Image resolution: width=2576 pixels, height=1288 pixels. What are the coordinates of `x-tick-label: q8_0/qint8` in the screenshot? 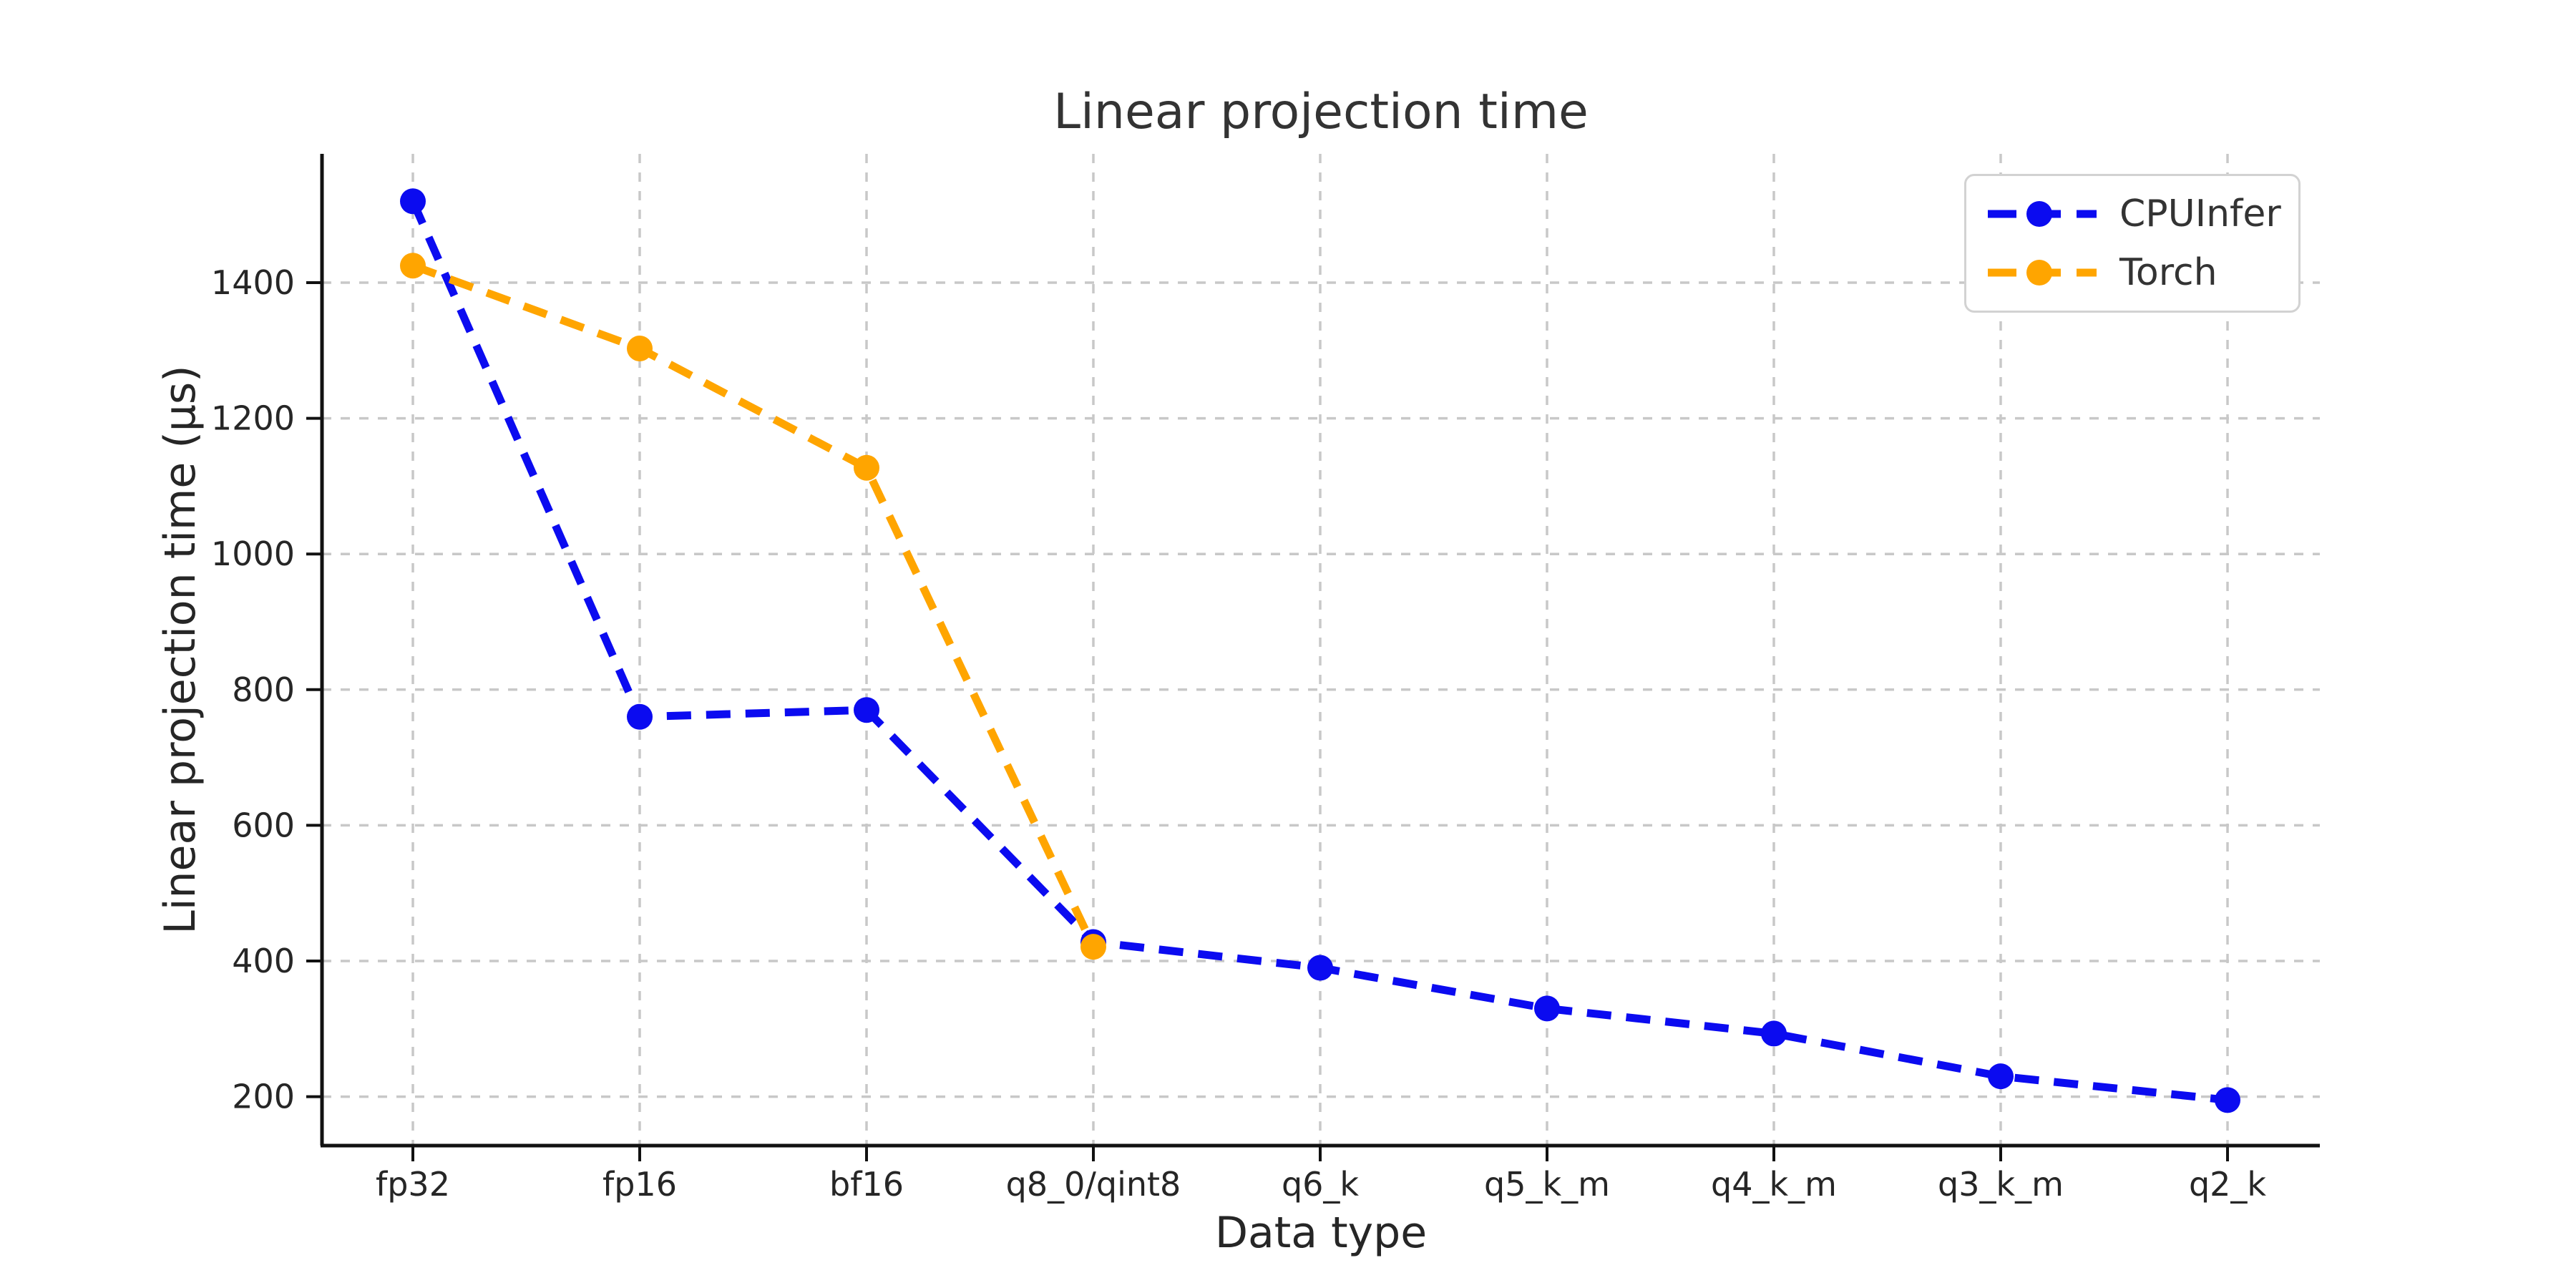 It's located at (1093, 1184).